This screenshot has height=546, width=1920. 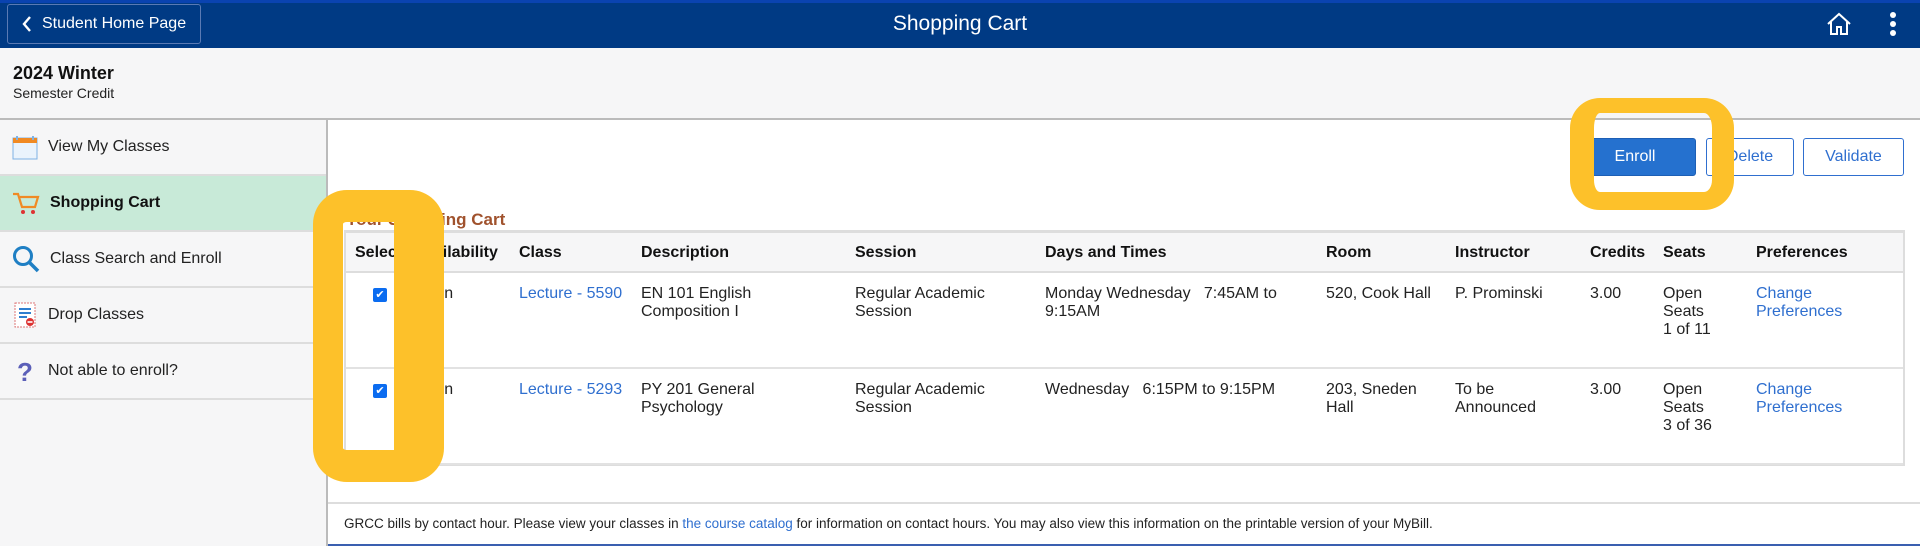 I want to click on more-vertical-icon, so click(x=1893, y=24).